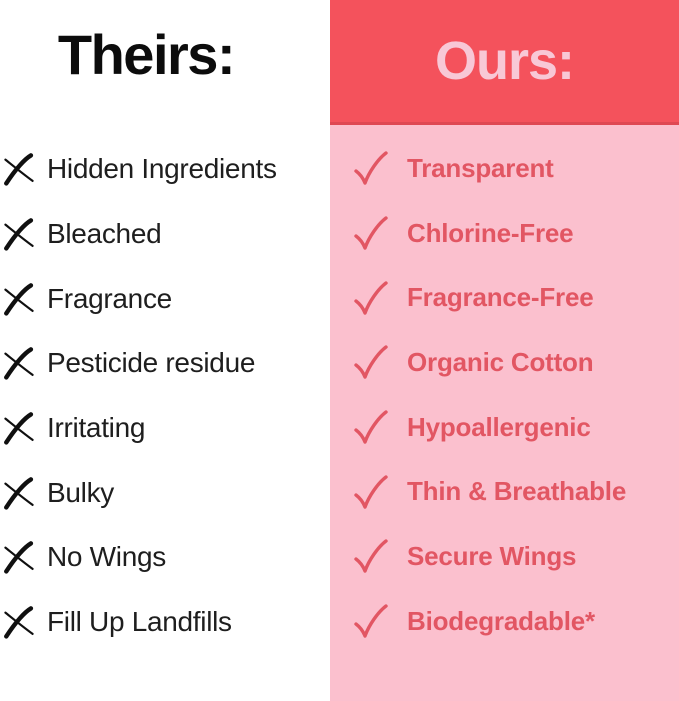 Image resolution: width=679 pixels, height=701 pixels. I want to click on theirs-list-item: Bleached, so click(165, 234).